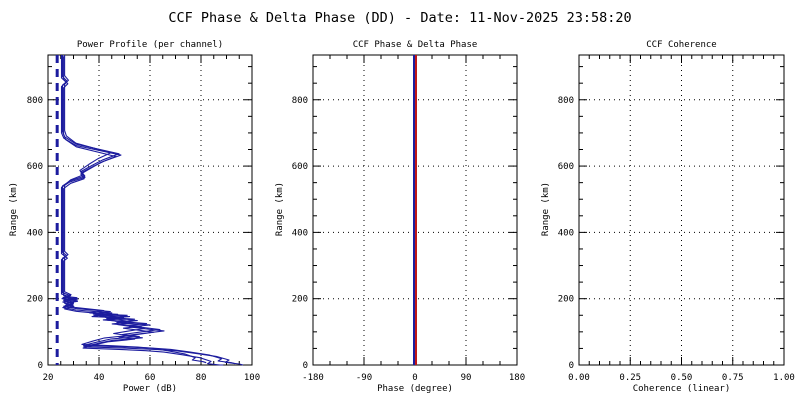  I want to click on y-axis-label-range-2: Range (km), so click(280, 209).